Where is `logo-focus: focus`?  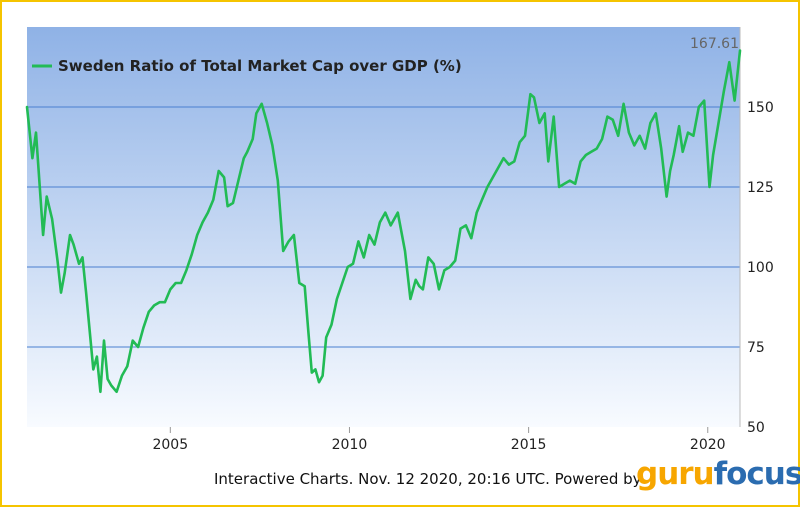
logo-focus: focus is located at coordinates (756, 474).